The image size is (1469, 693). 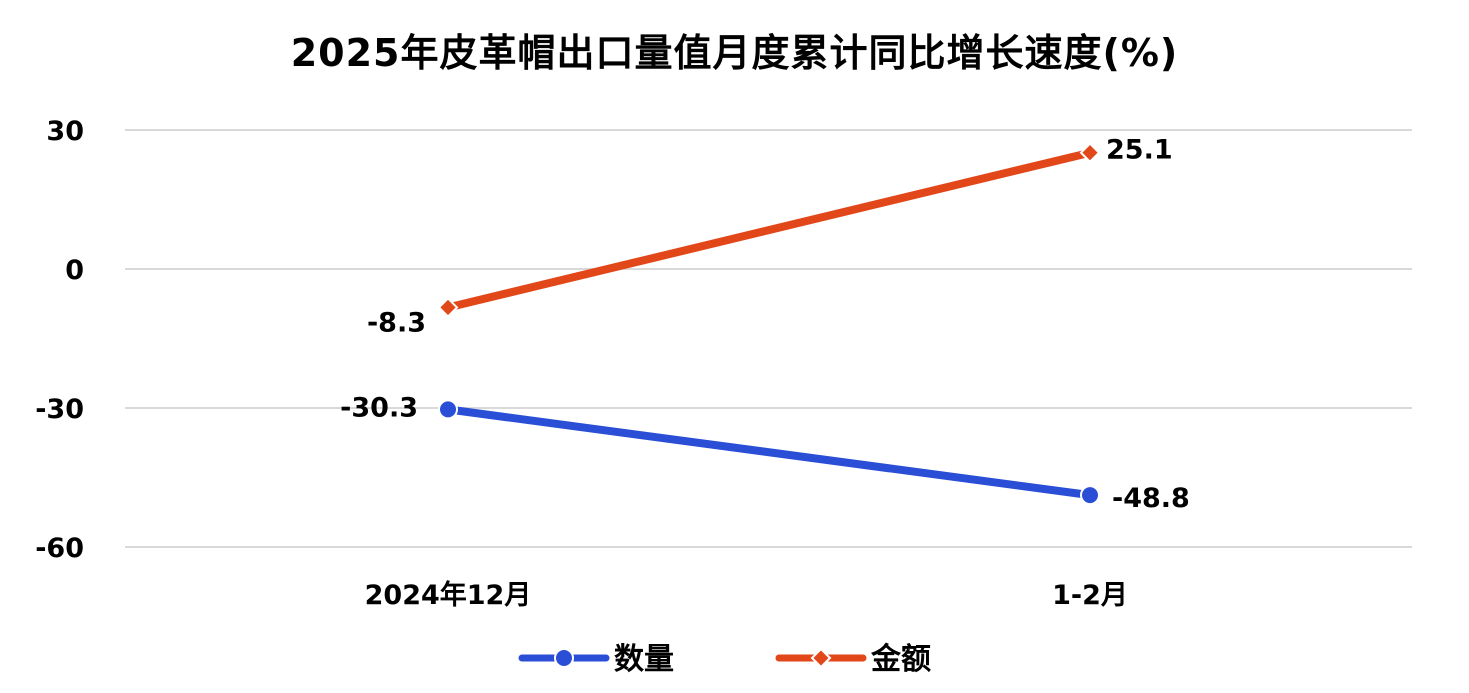 I want to click on x-axis-ticks: 2024年12月 1-2月, so click(x=746, y=595).